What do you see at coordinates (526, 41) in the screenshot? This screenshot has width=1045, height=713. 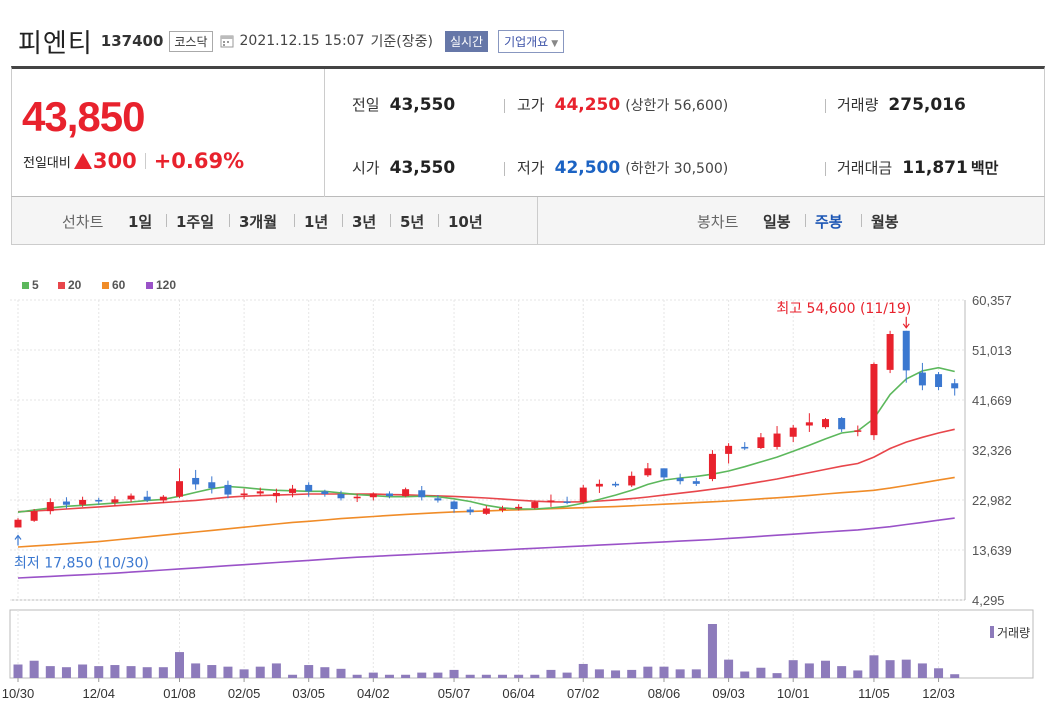 I see `company-info-label: 기업개요` at bounding box center [526, 41].